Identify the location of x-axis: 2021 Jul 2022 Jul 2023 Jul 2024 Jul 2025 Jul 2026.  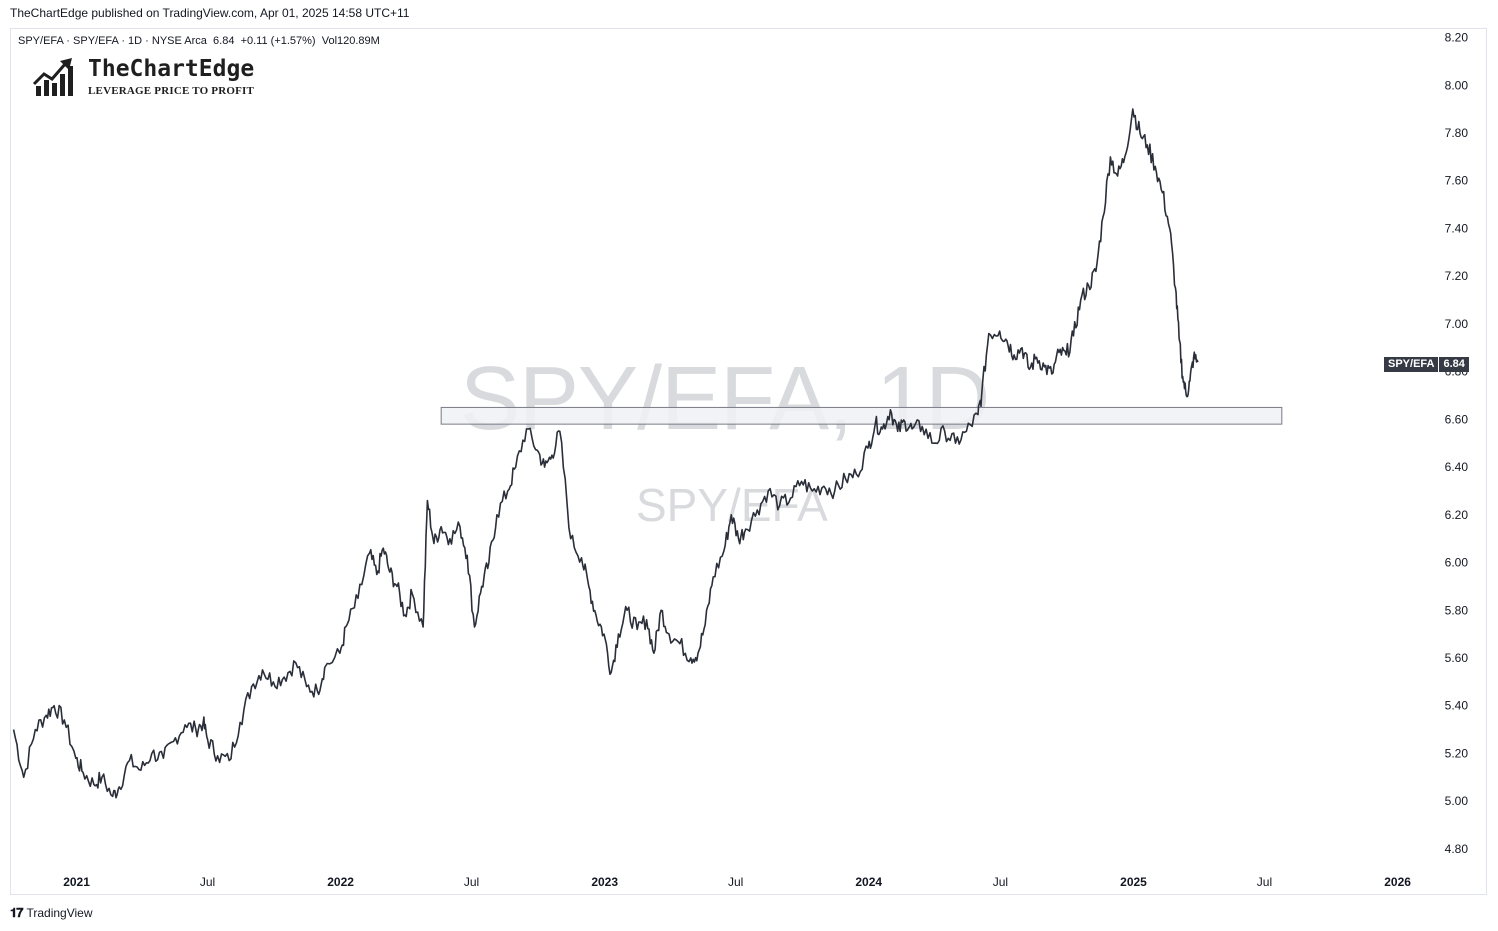
(737, 882).